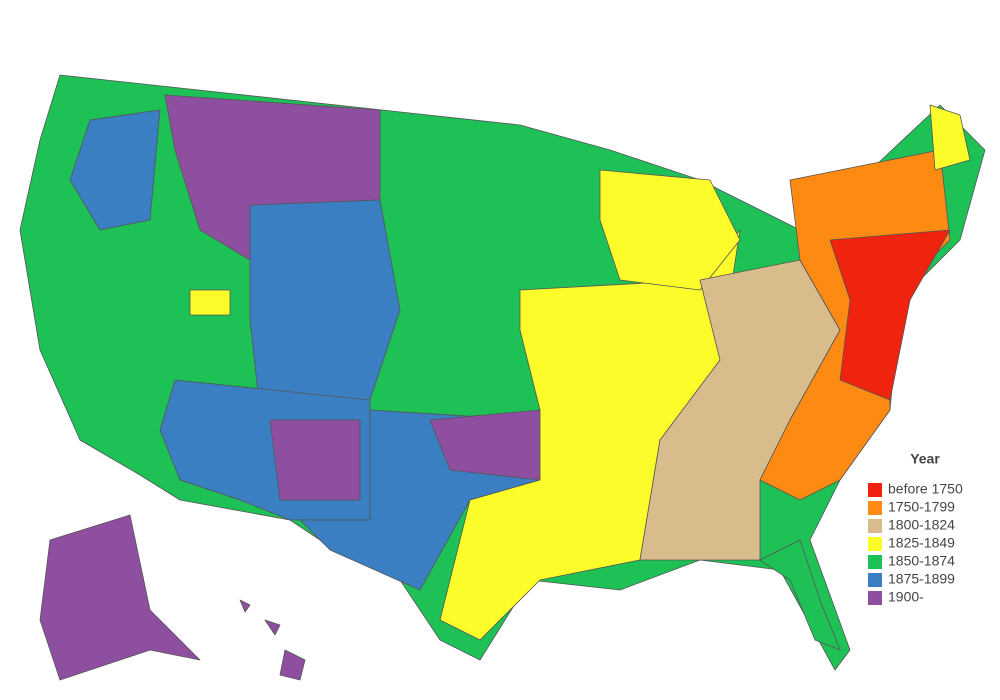  Describe the element at coordinates (925, 489) in the screenshot. I see `legend-label: before 1750` at that location.